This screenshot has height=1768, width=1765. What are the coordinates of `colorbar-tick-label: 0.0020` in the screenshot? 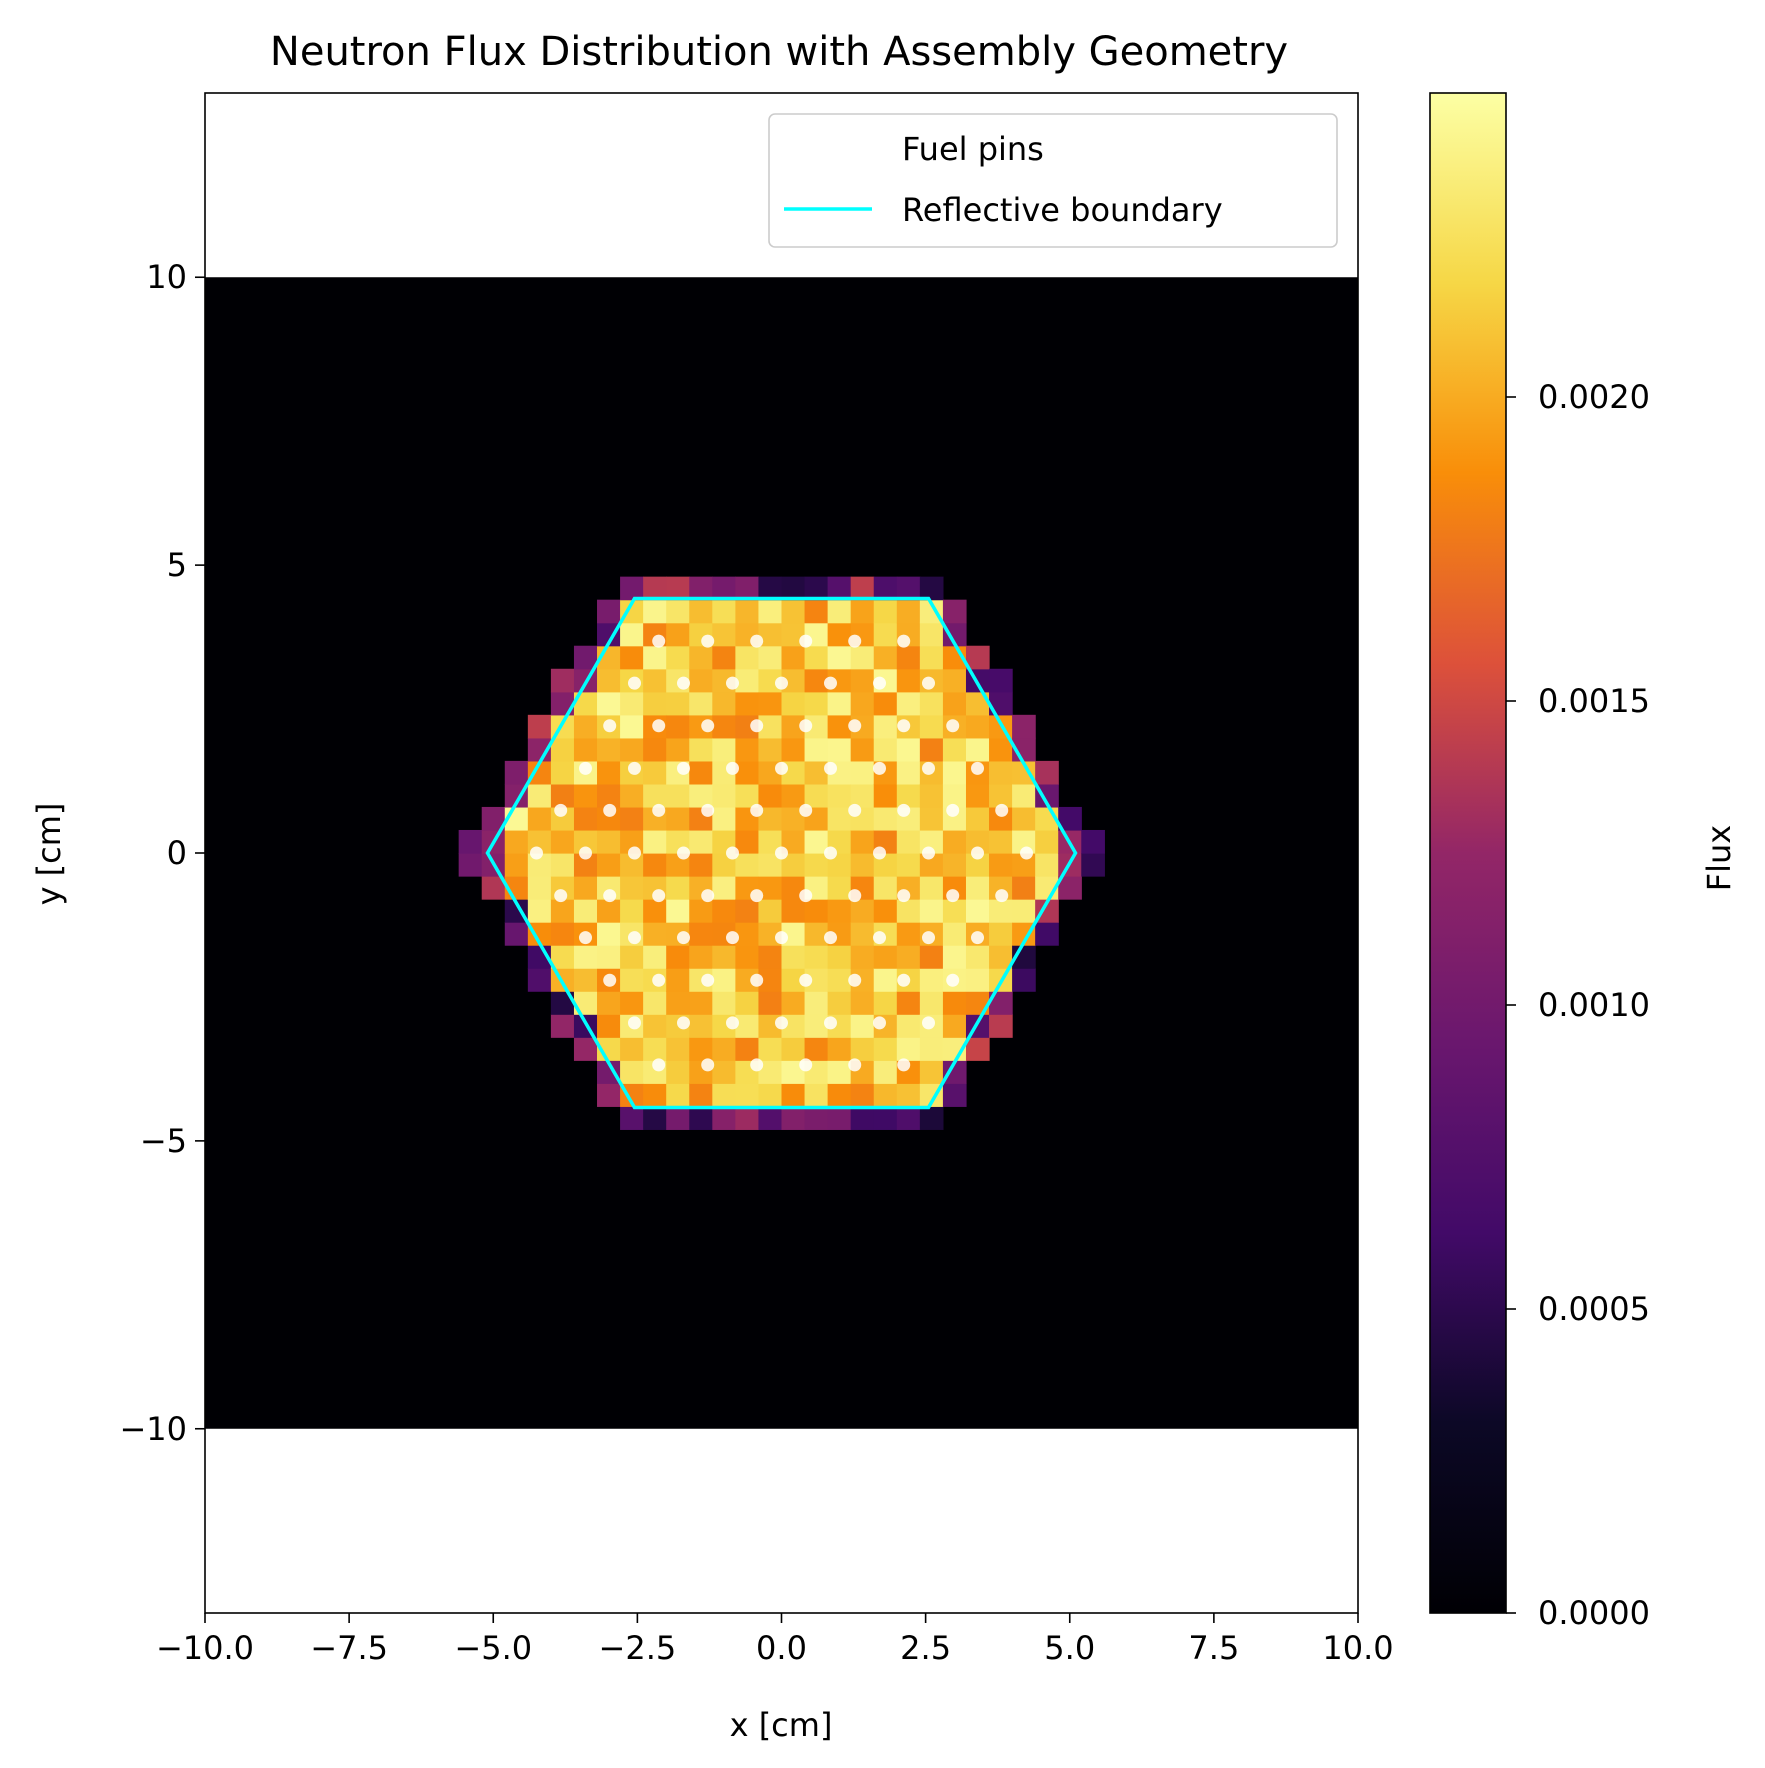 It's located at (1594, 397).